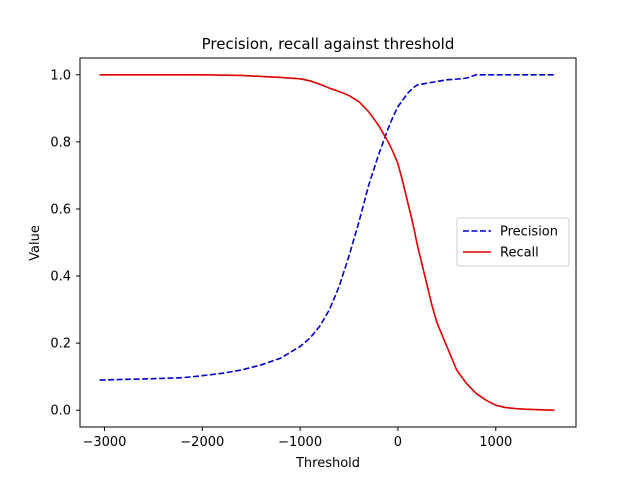  Describe the element at coordinates (202, 442) in the screenshot. I see `x-tick-label: −2000` at that location.